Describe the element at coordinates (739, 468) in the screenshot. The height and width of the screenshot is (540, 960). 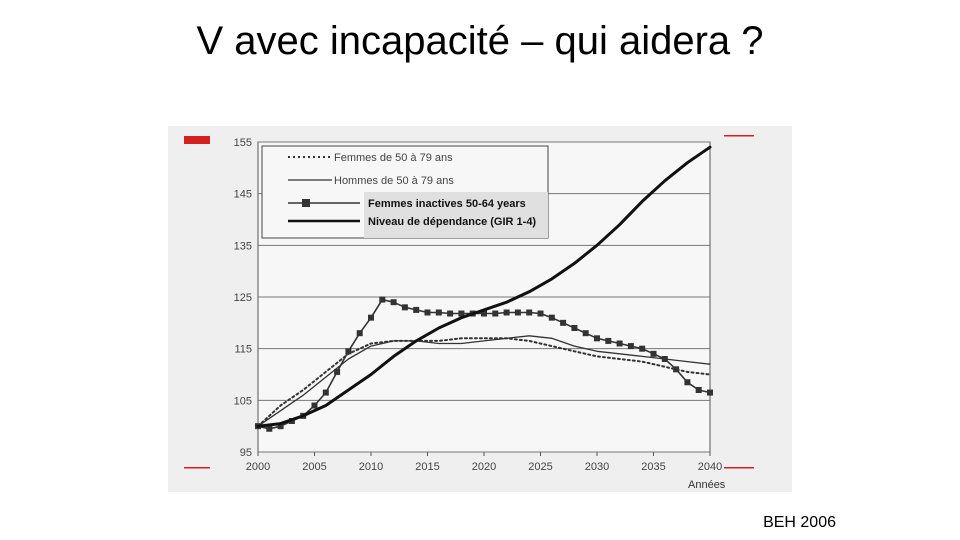
I see `red-marker-bottom-right` at that location.